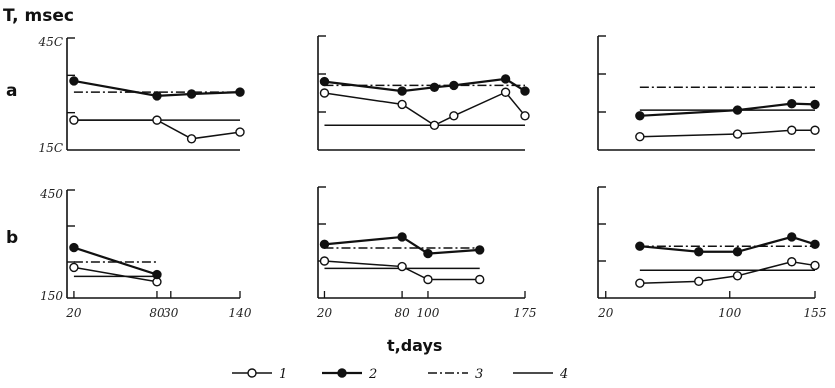 The width and height of the screenshot is (835, 388). I want to click on panel-a-1: 15C 45C, so click(141, 95).